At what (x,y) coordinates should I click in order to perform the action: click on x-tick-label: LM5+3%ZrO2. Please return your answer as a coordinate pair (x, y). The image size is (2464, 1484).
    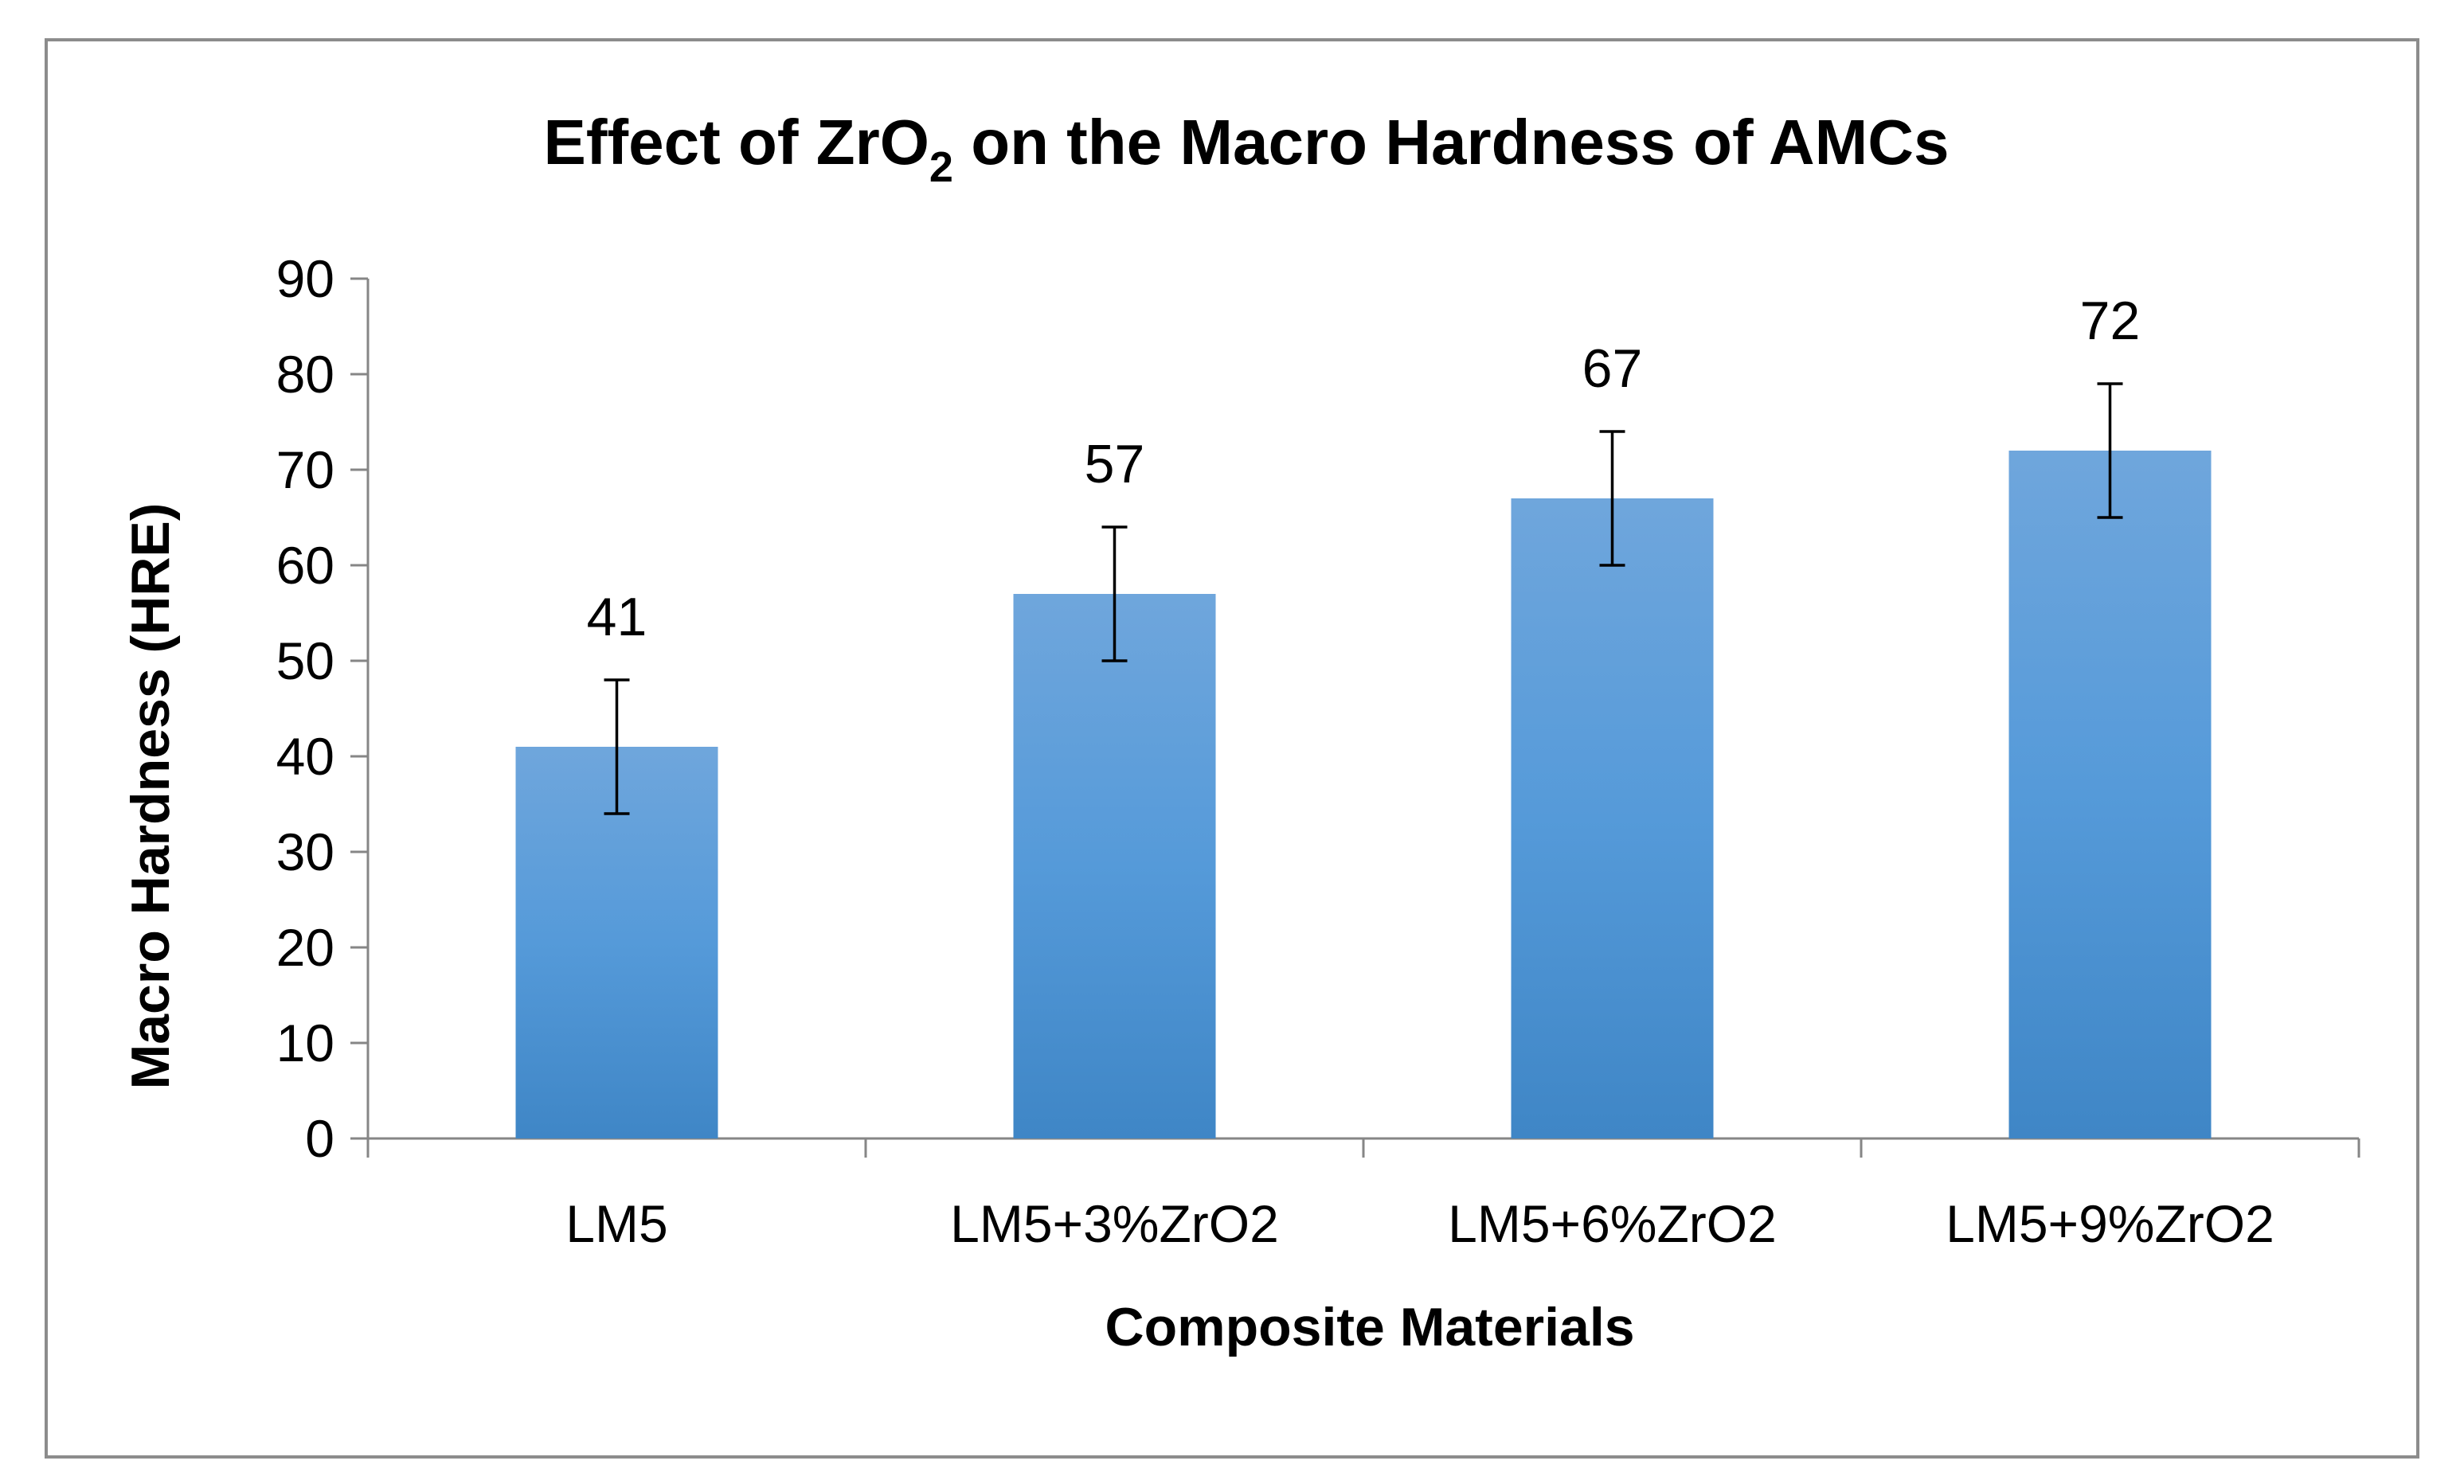
    Looking at the image, I should click on (1114, 1223).